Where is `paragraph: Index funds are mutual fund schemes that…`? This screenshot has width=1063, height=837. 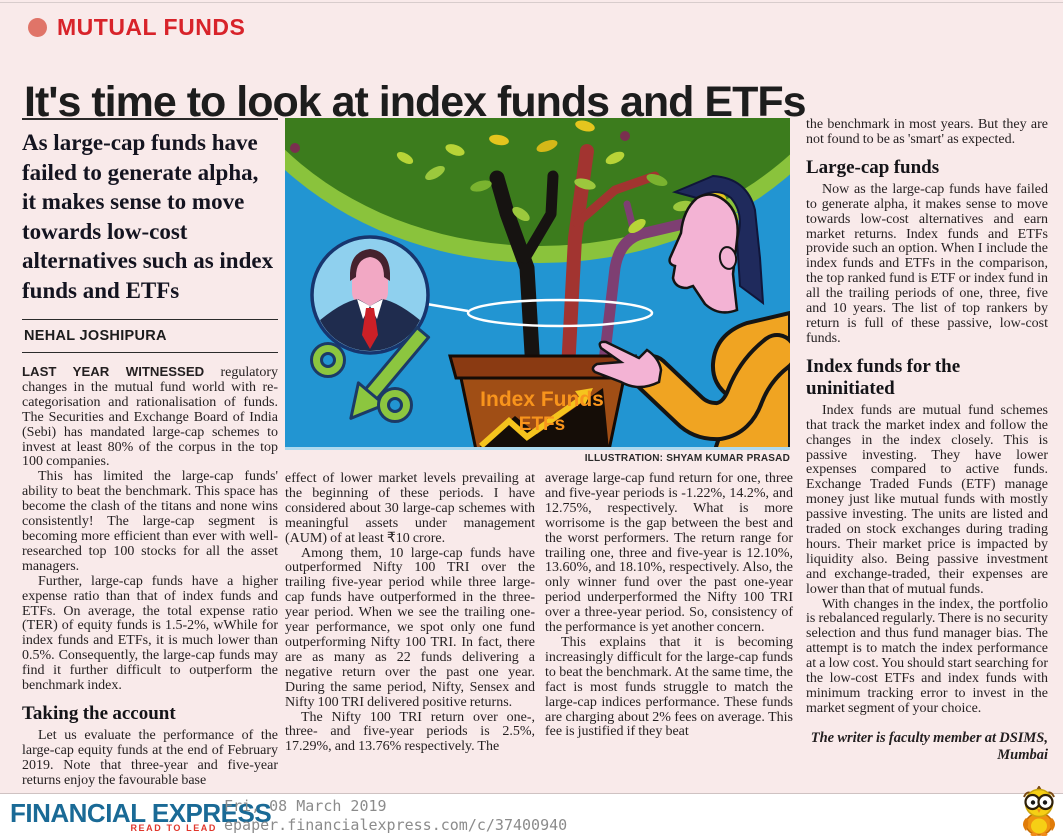
paragraph: Index funds are mutual fund schemes that… is located at coordinates (927, 499).